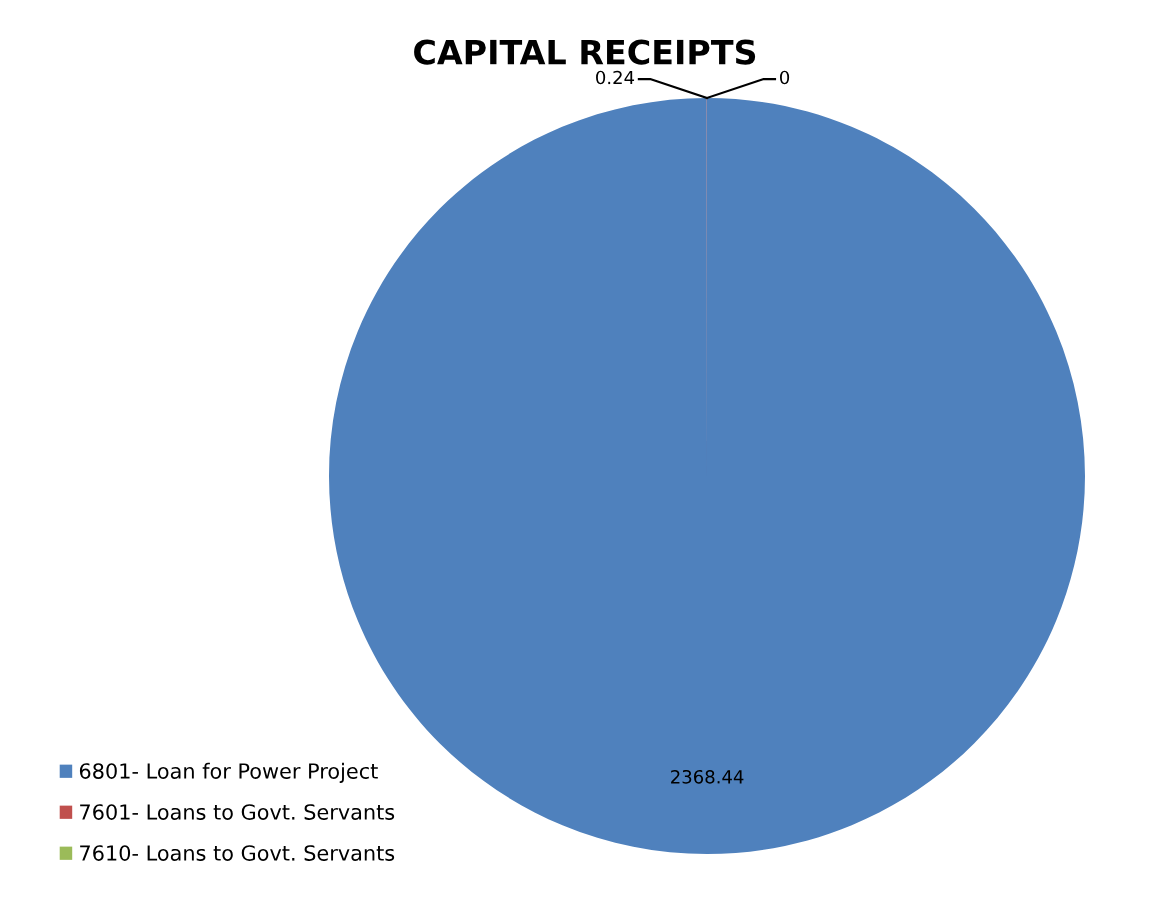 This screenshot has width=1170, height=911. I want to click on data-label: 2368.44, so click(707, 776).